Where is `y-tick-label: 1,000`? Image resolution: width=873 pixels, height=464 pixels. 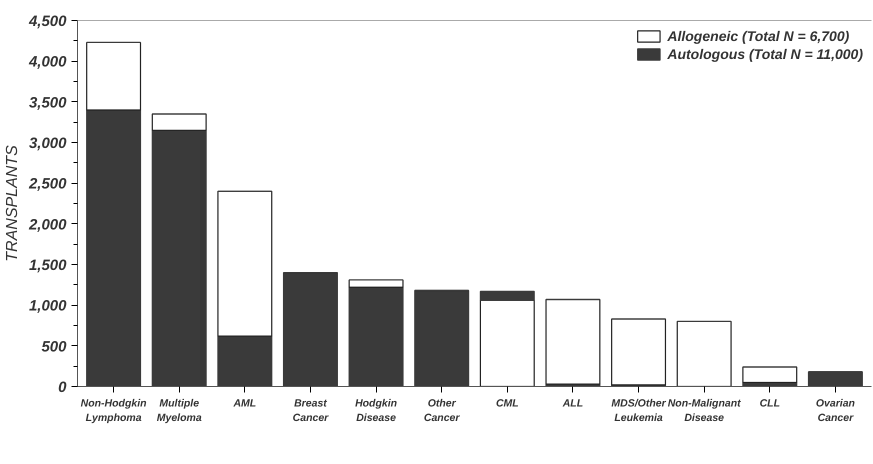
y-tick-label: 1,000 is located at coordinates (48, 306).